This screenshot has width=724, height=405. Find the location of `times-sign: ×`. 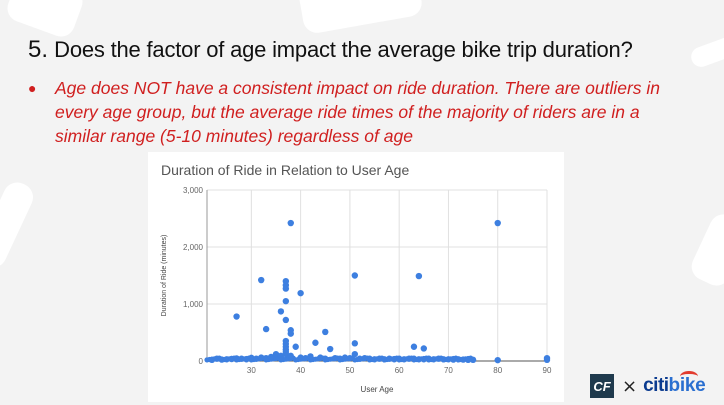

times-sign: × is located at coordinates (630, 386).